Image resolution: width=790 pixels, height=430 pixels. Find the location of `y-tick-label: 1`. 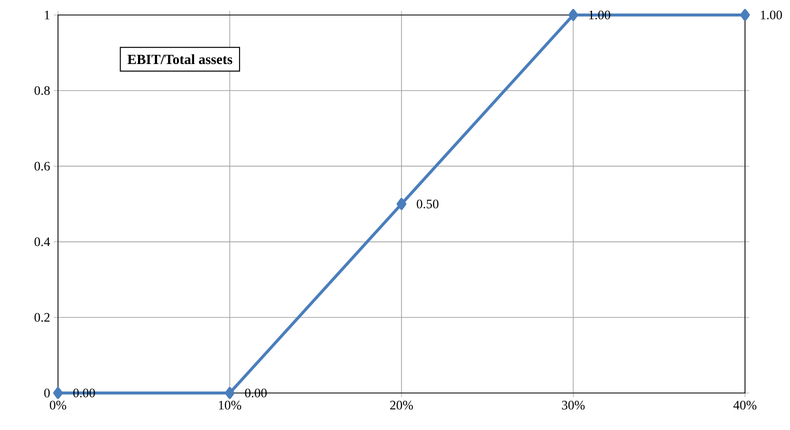

y-tick-label: 1 is located at coordinates (47, 15).